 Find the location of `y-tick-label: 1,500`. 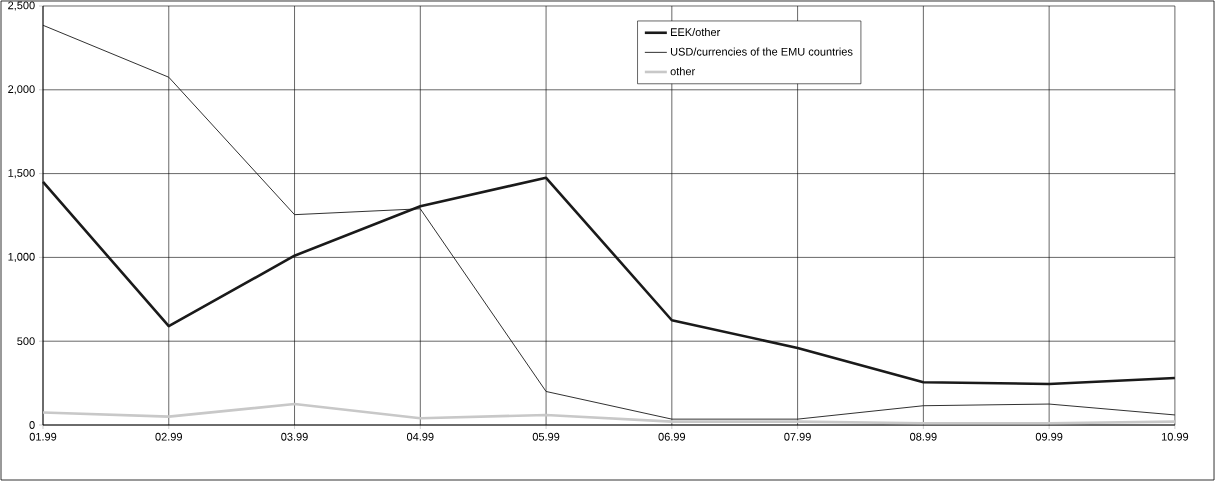

y-tick-label: 1,500 is located at coordinates (21, 174).